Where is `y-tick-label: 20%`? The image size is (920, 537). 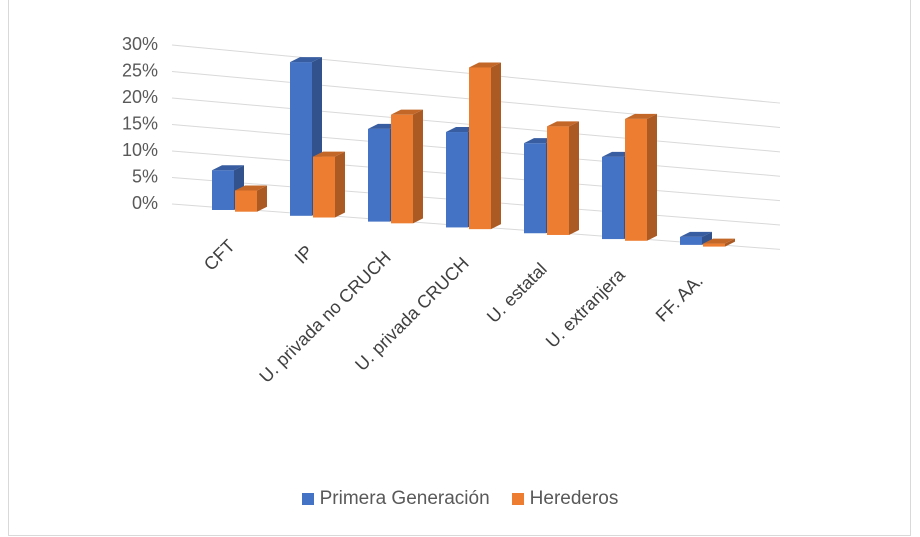 y-tick-label: 20% is located at coordinates (140, 97).